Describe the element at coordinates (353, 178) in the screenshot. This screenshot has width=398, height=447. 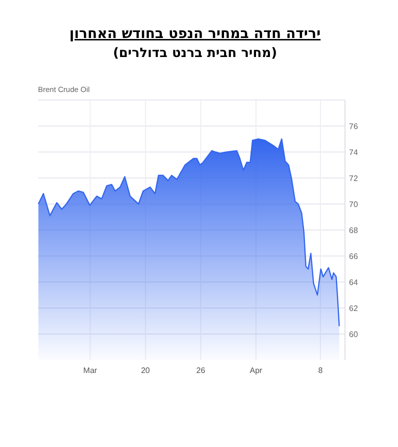
I see `y-tick-label: 72` at that location.